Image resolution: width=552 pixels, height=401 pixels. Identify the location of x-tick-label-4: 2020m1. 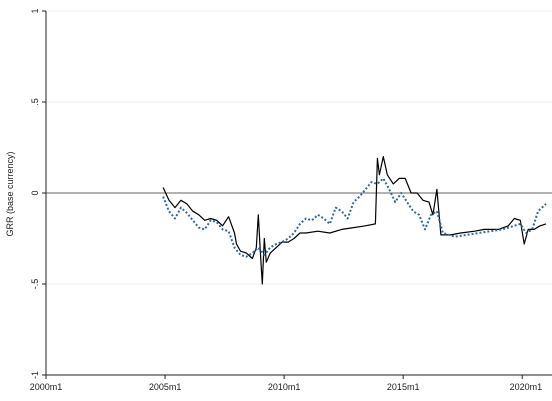
(526, 387).